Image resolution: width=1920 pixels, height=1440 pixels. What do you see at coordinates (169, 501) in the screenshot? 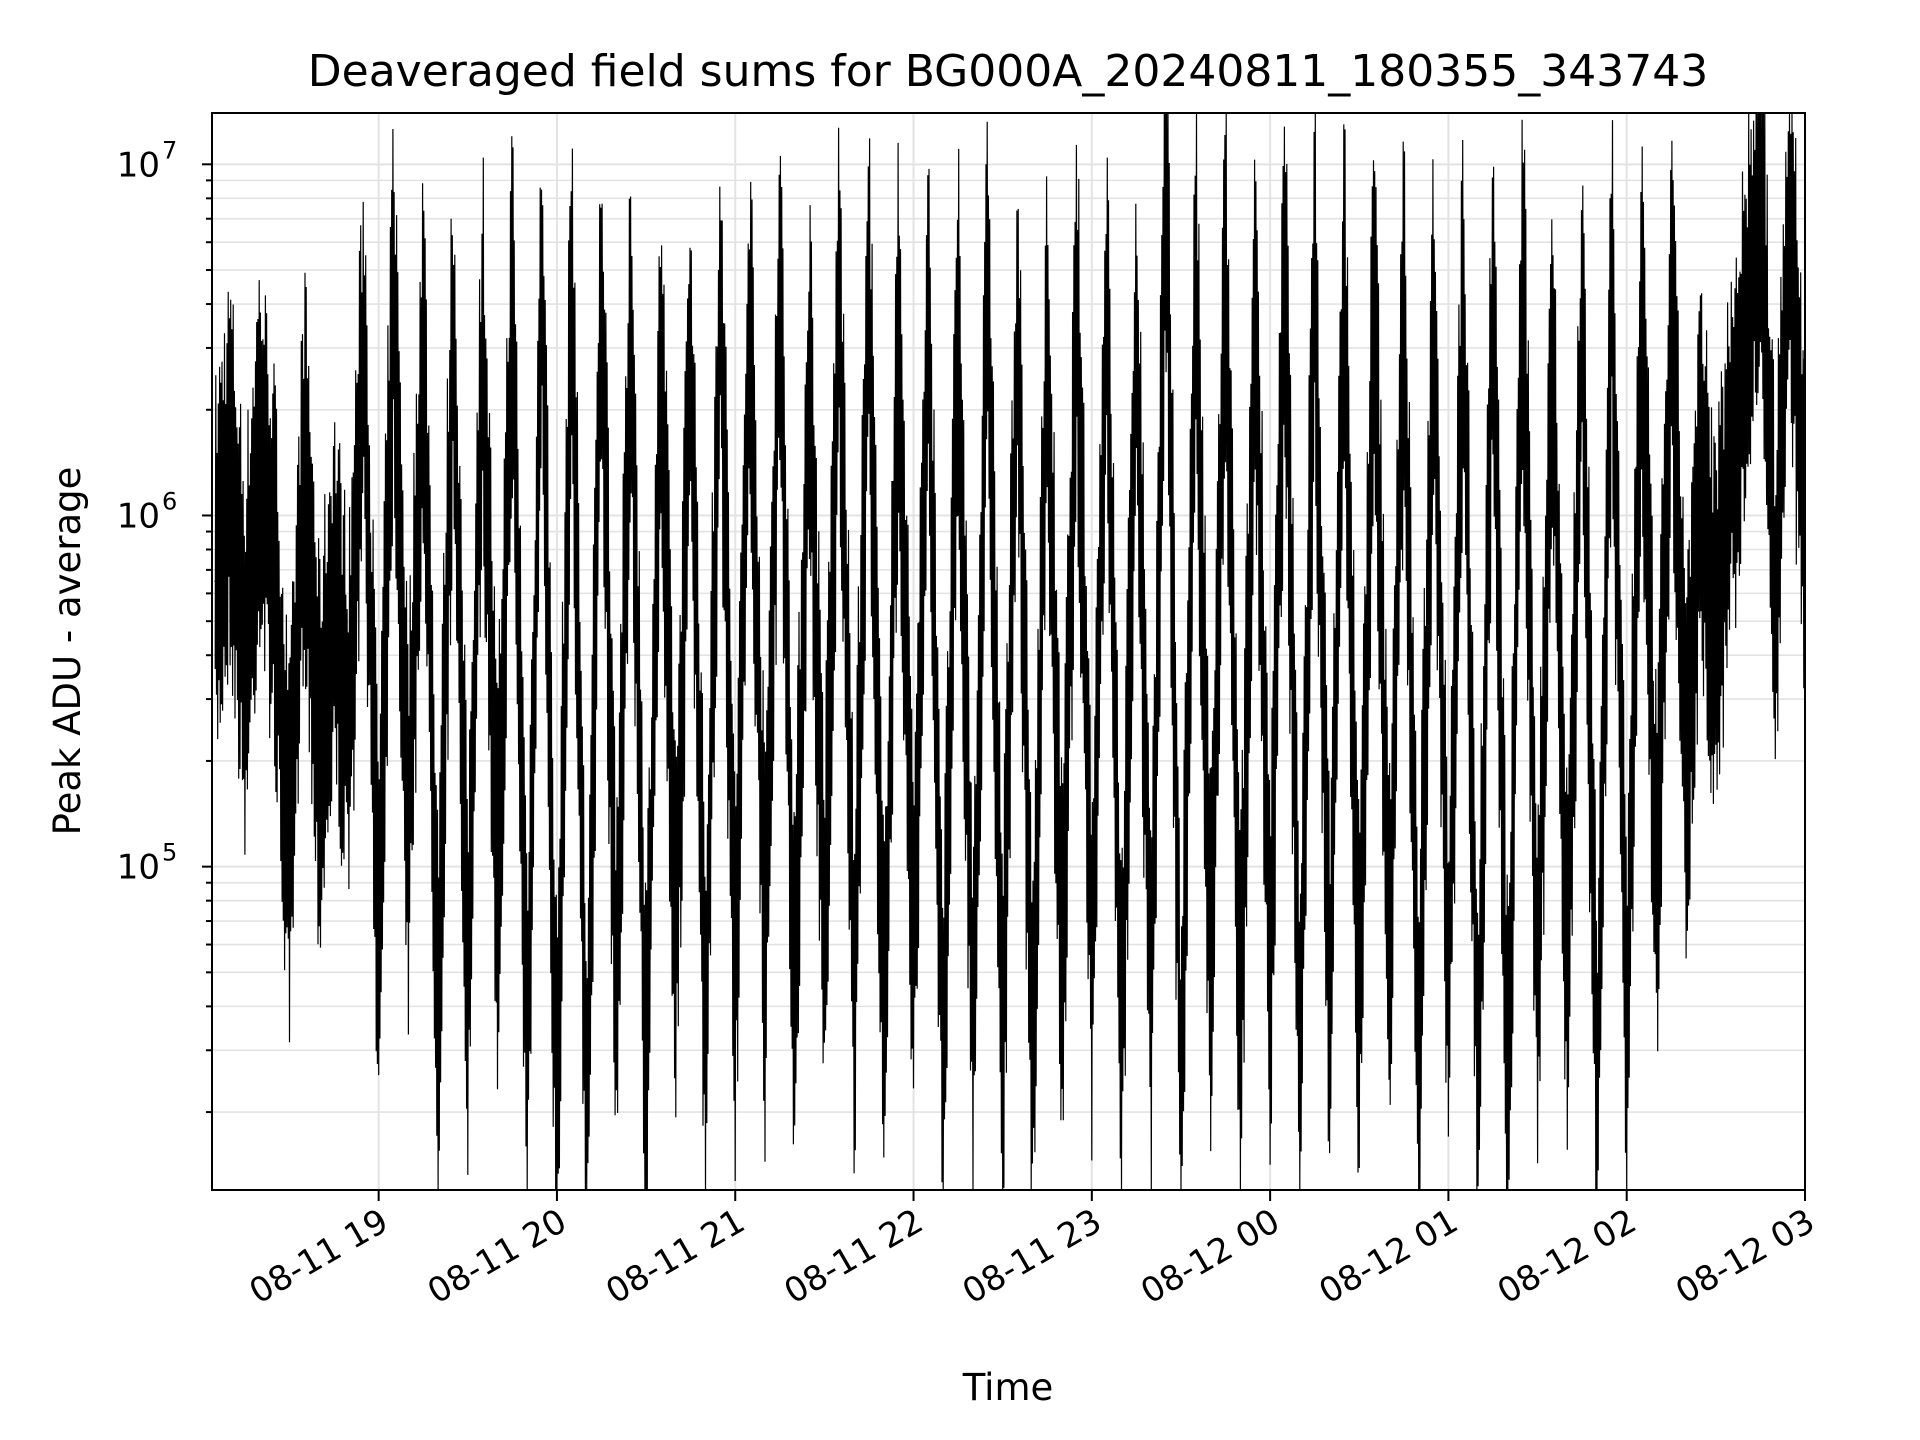
I see `y-tick-exponent: 6` at bounding box center [169, 501].